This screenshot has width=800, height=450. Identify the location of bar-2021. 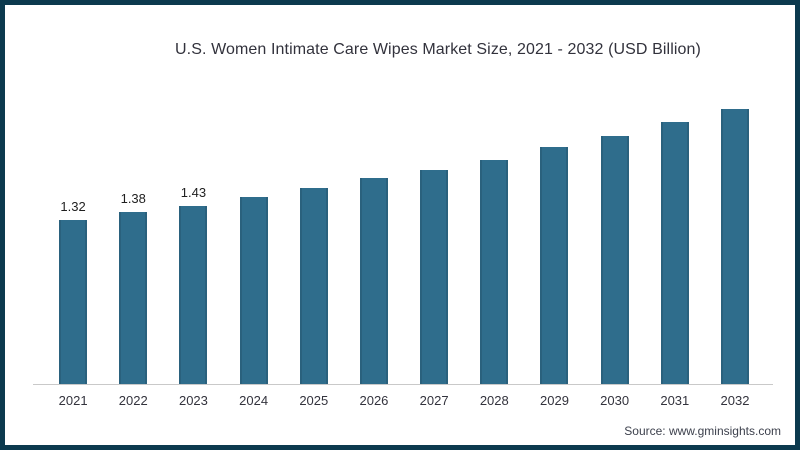
(73, 301).